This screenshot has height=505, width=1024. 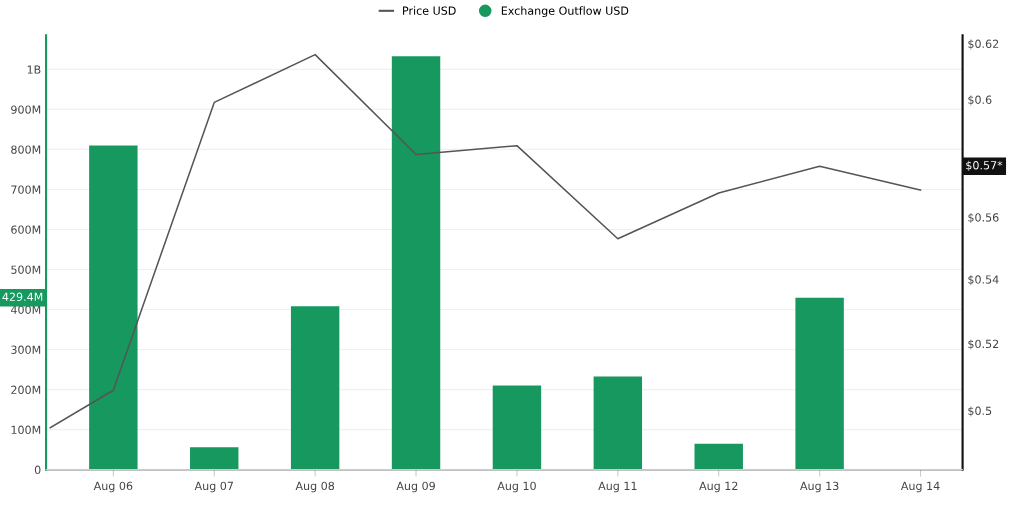 I want to click on y-tick-label: 300M, so click(x=26, y=349).